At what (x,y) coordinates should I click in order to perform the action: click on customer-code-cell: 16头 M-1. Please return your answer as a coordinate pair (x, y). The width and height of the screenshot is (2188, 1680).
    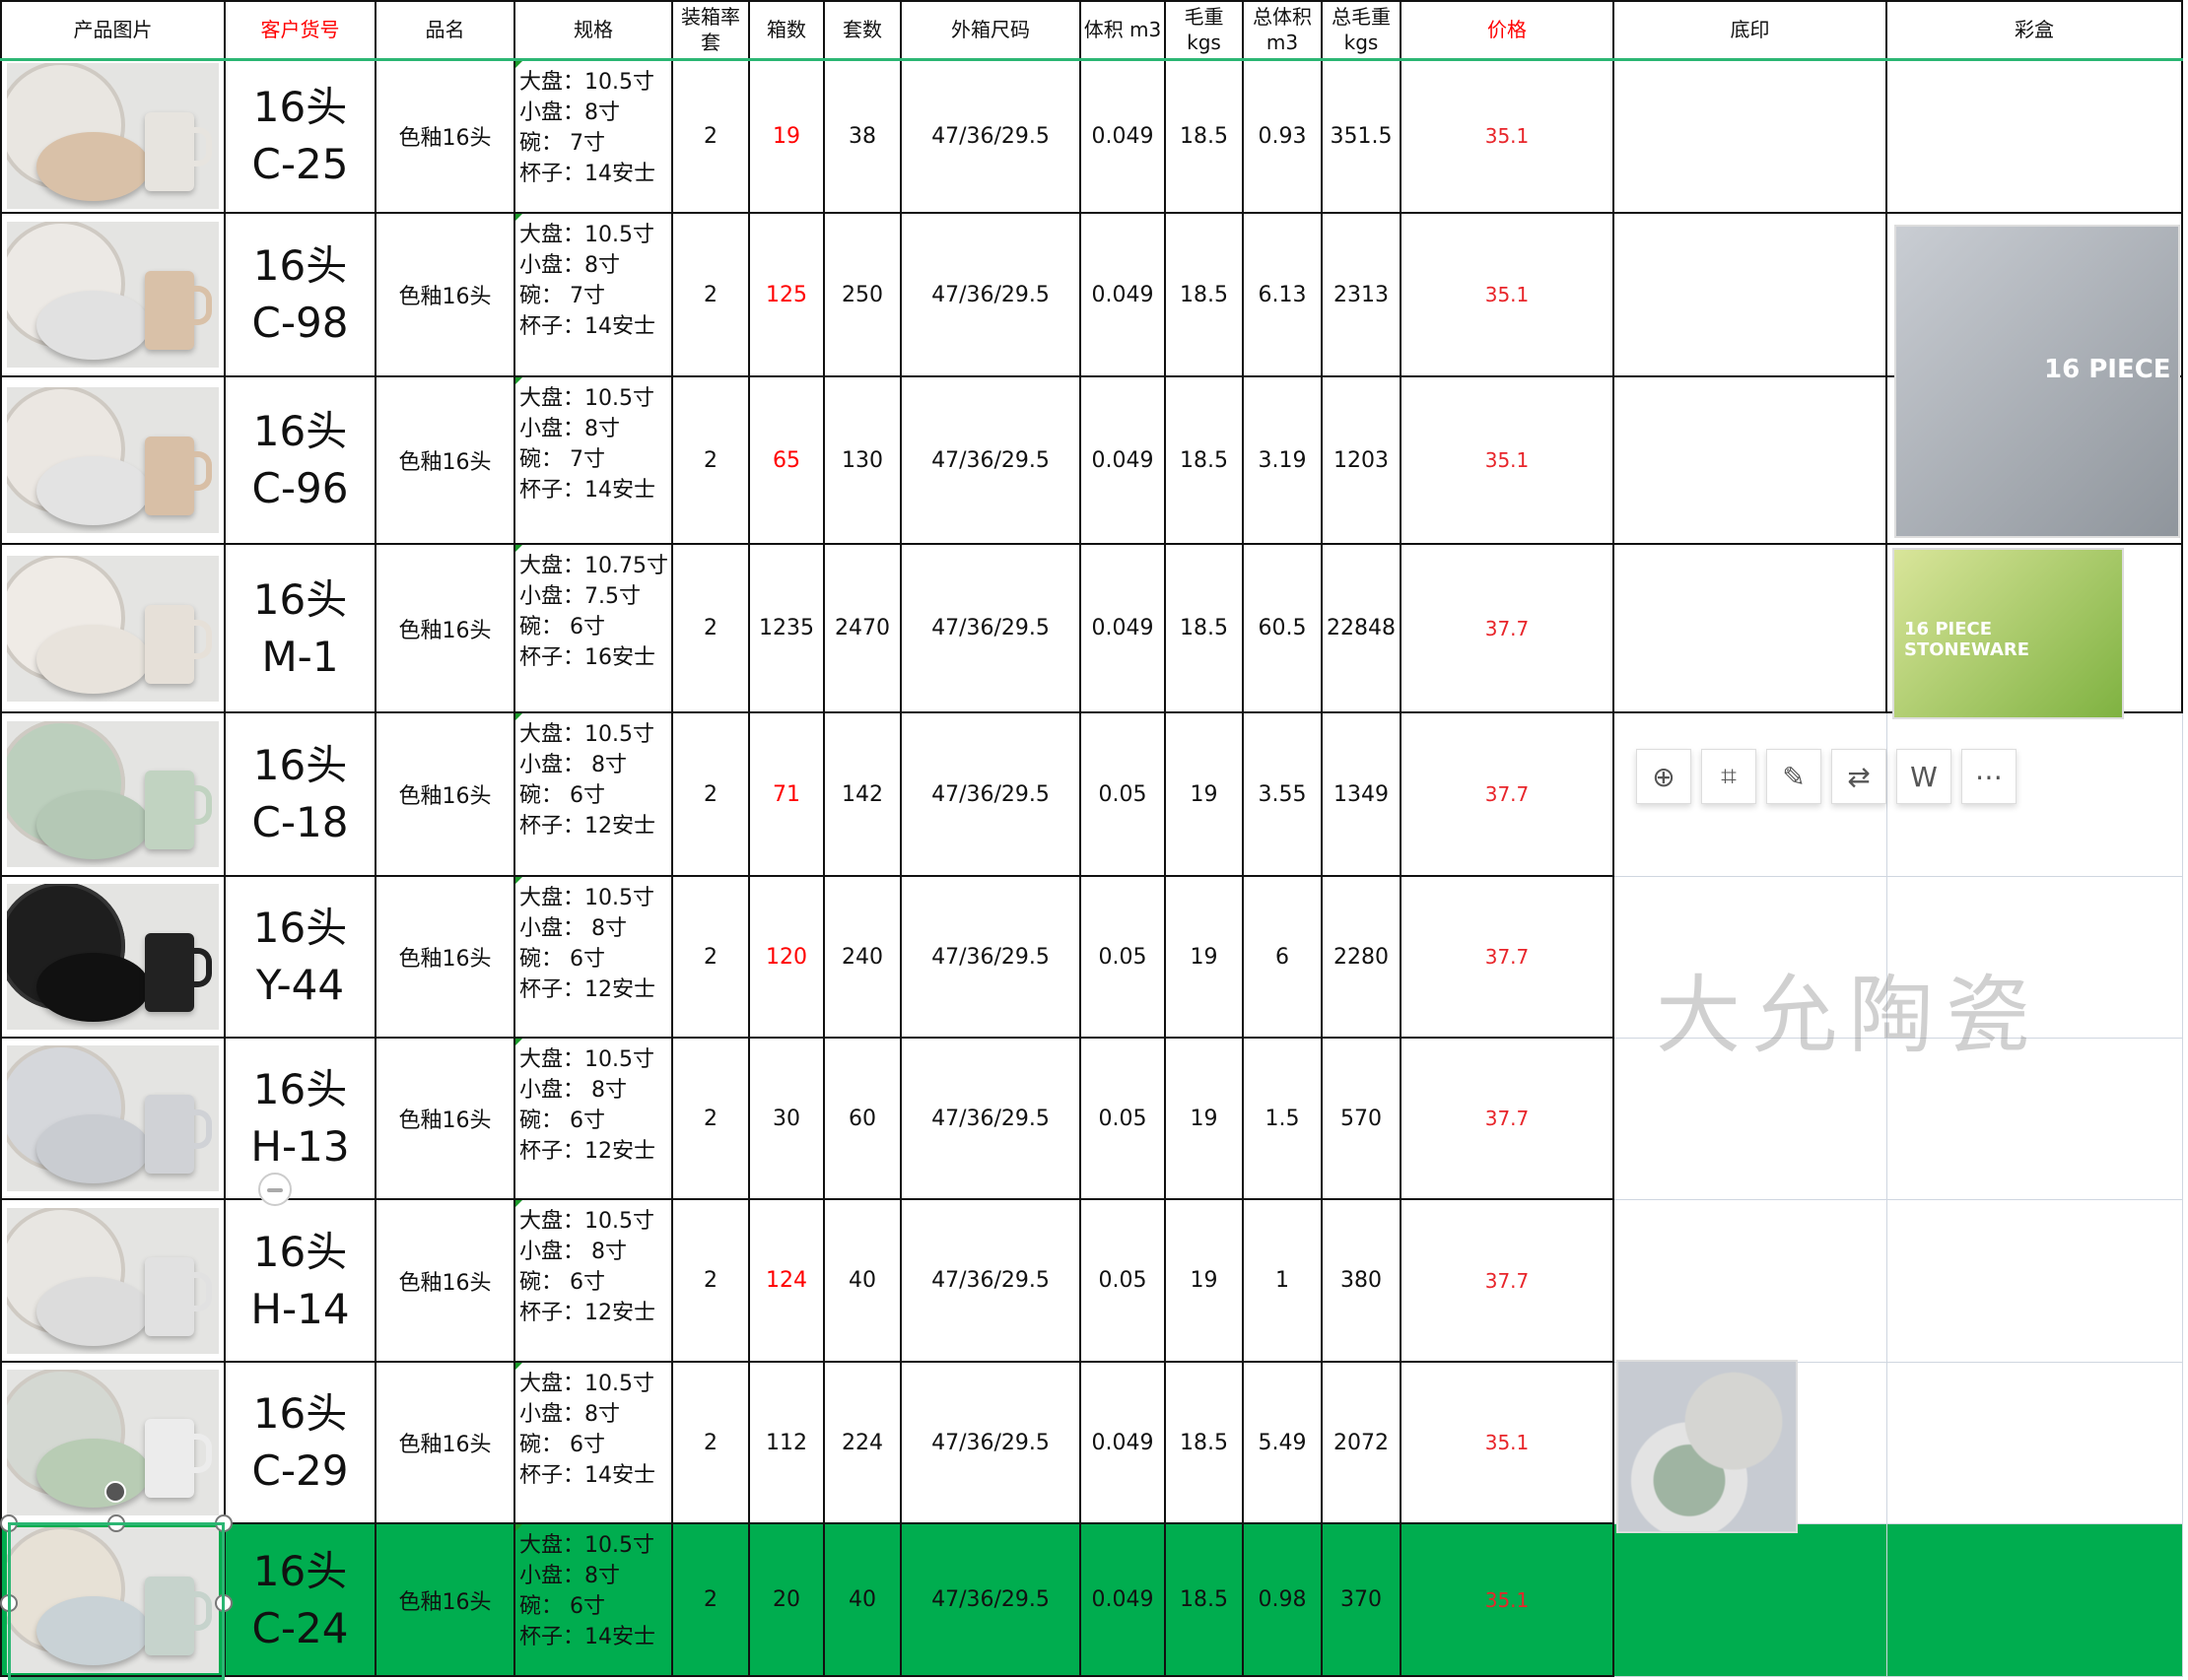
    Looking at the image, I should click on (300, 628).